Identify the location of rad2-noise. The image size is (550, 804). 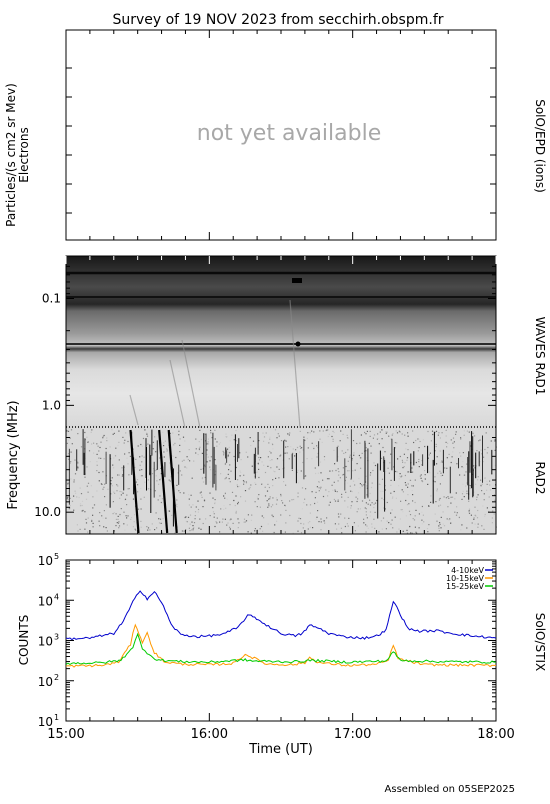
(281, 481).